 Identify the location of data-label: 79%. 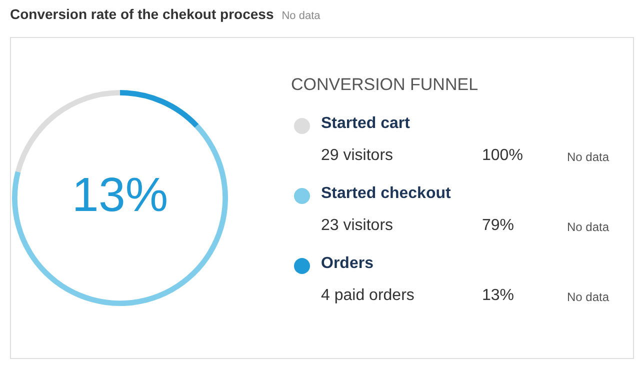
(498, 226).